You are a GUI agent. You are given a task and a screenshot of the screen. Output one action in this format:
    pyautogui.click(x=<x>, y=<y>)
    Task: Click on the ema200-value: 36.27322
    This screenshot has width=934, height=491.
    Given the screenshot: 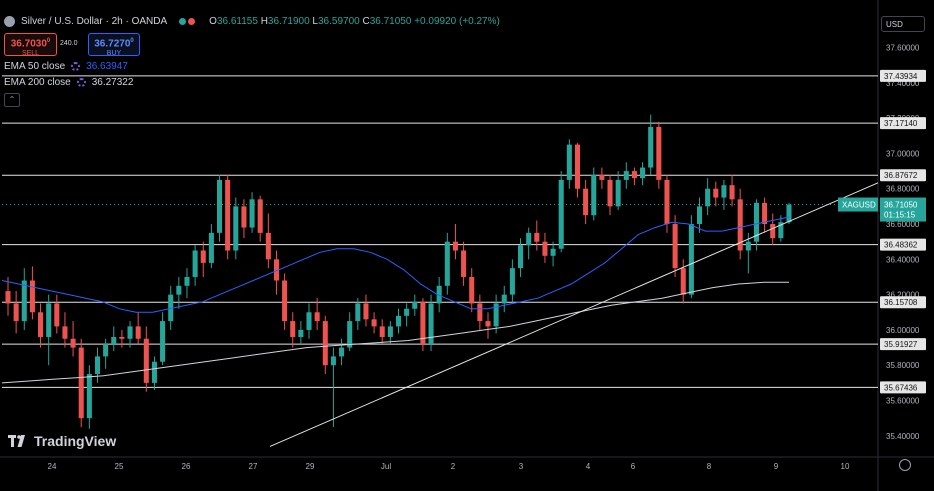 What is the action you would take?
    pyautogui.click(x=112, y=82)
    